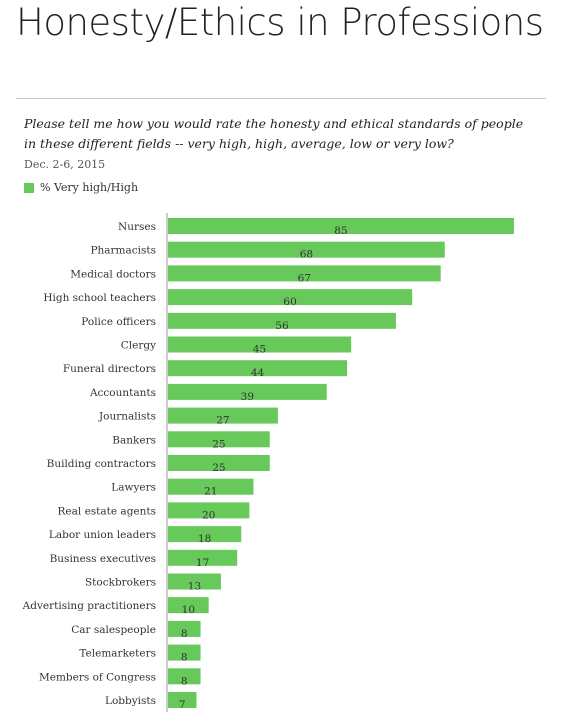 The image size is (563, 719). Describe the element at coordinates (137, 227) in the screenshot. I see `category-label: Nurses` at that location.